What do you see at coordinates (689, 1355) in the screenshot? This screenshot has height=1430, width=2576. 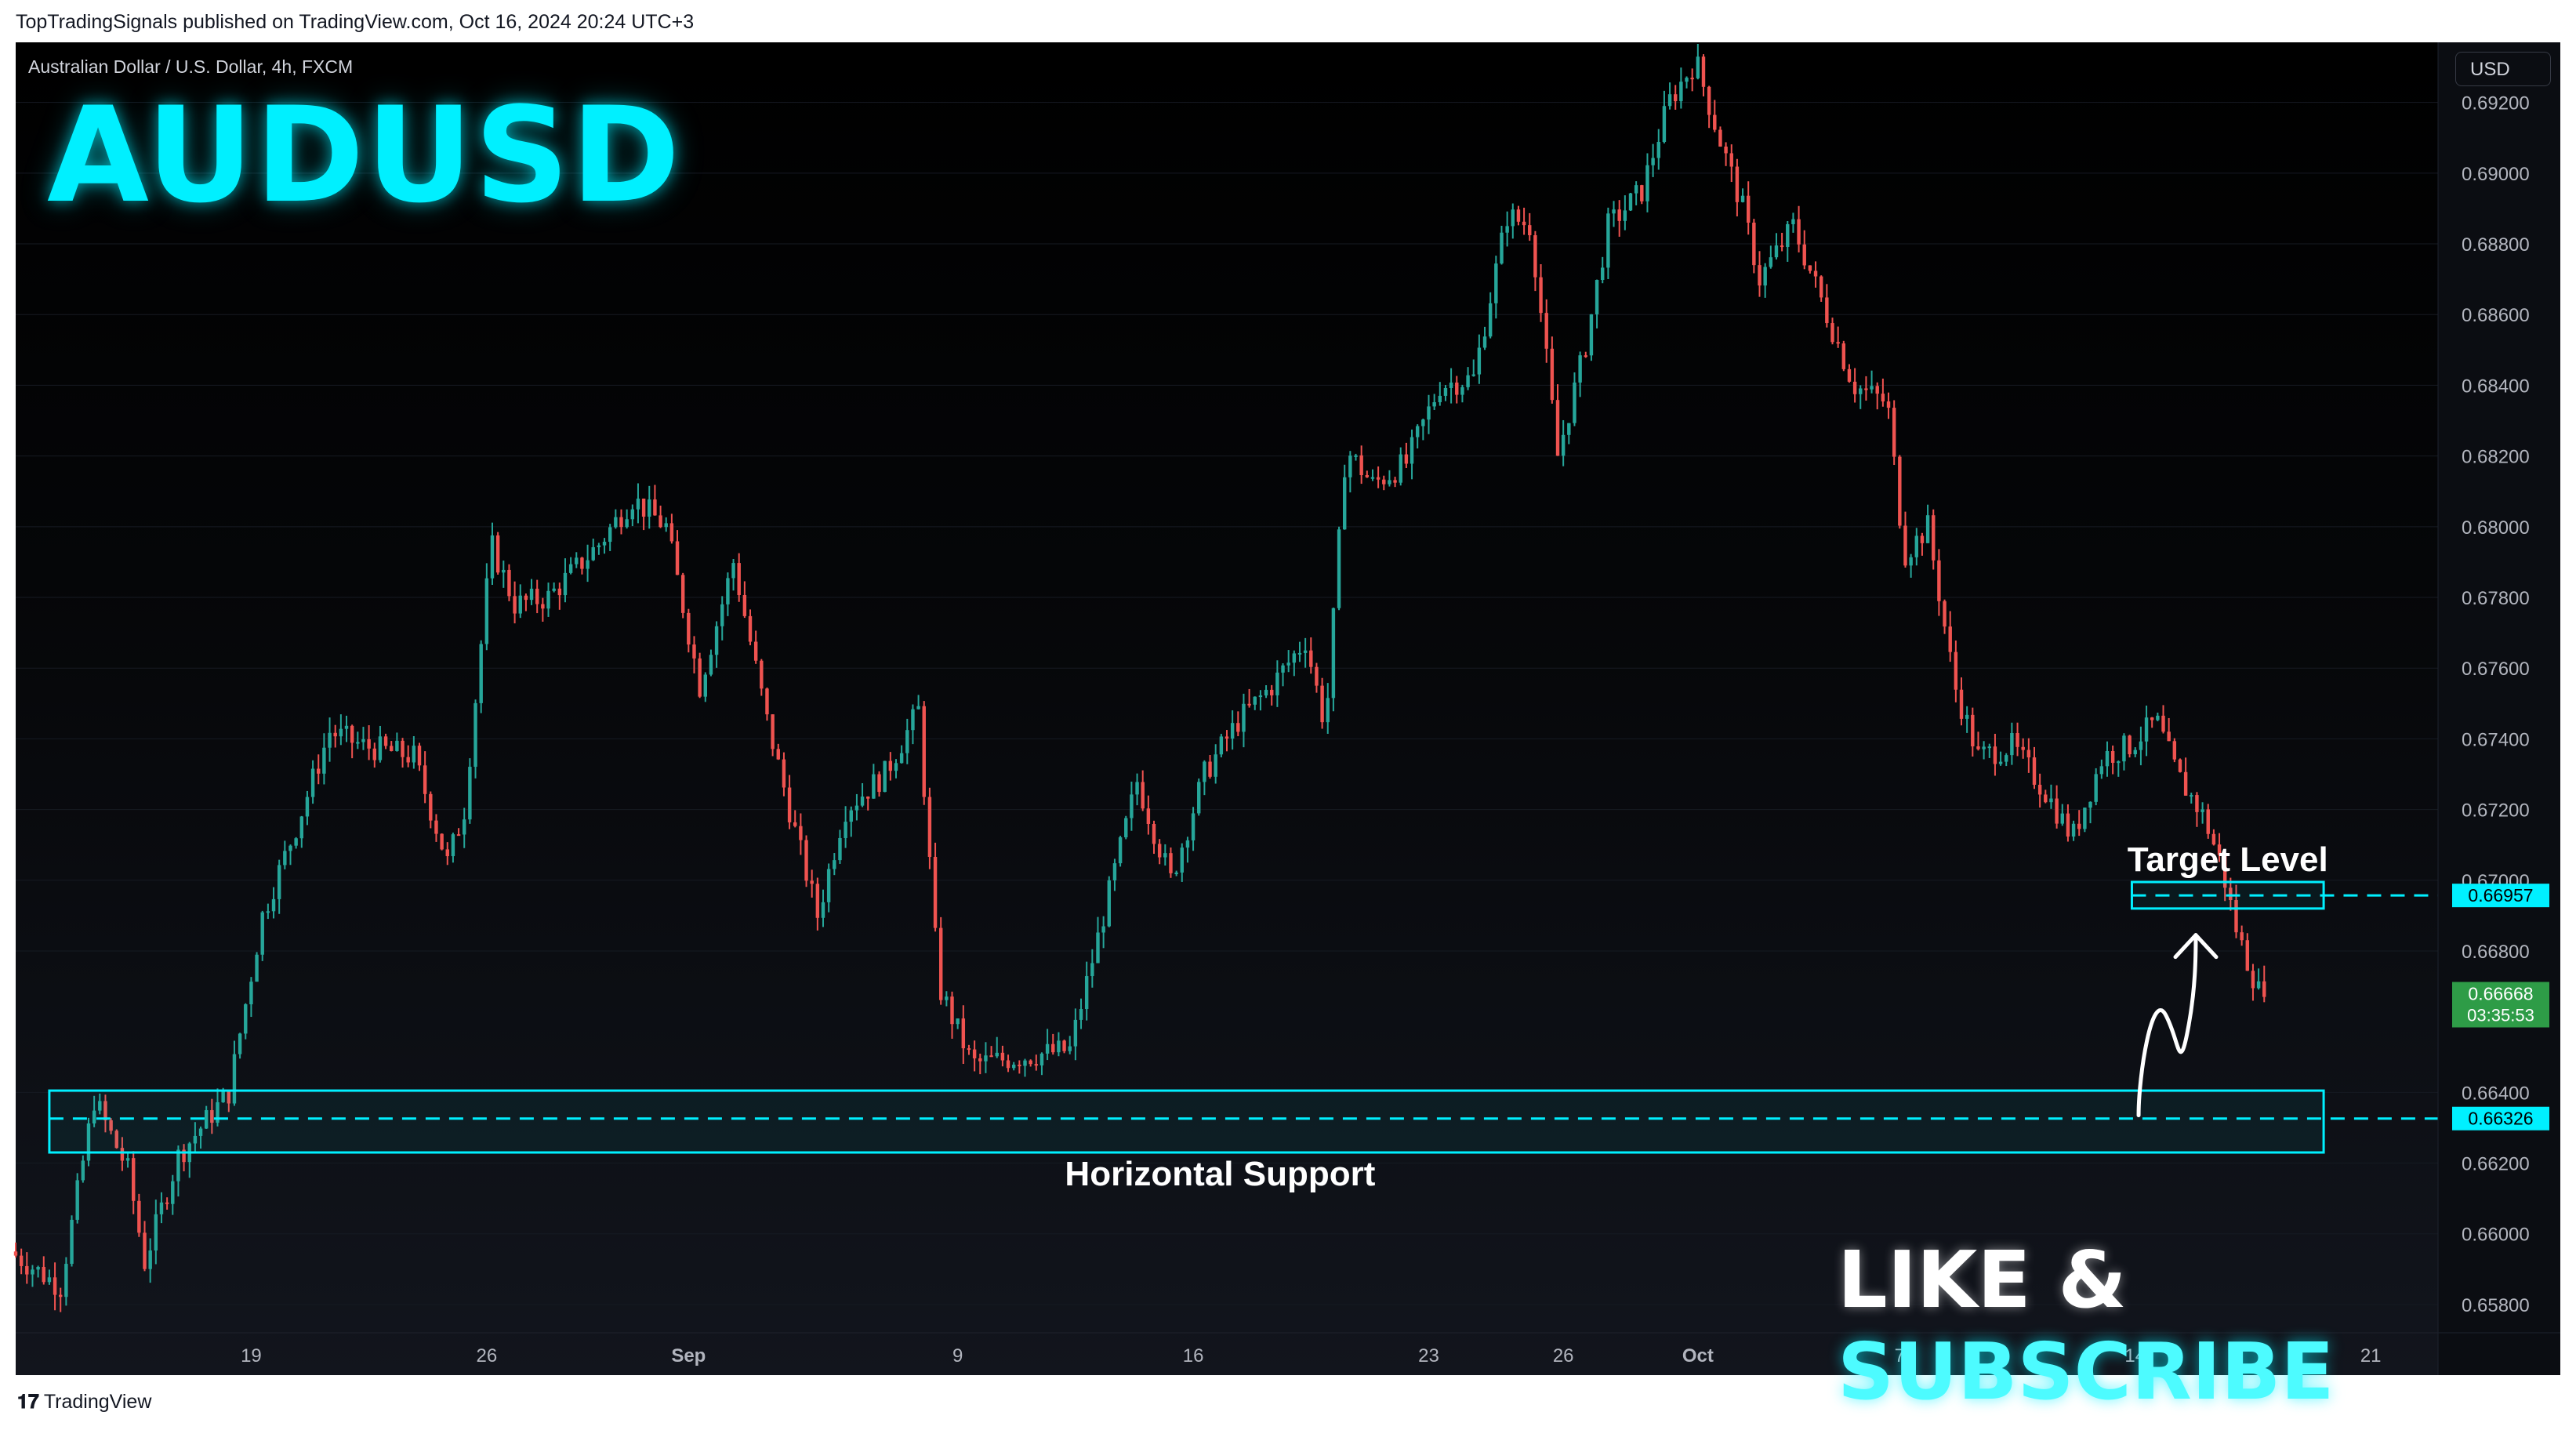 I see `time-tick-label: Sep` at bounding box center [689, 1355].